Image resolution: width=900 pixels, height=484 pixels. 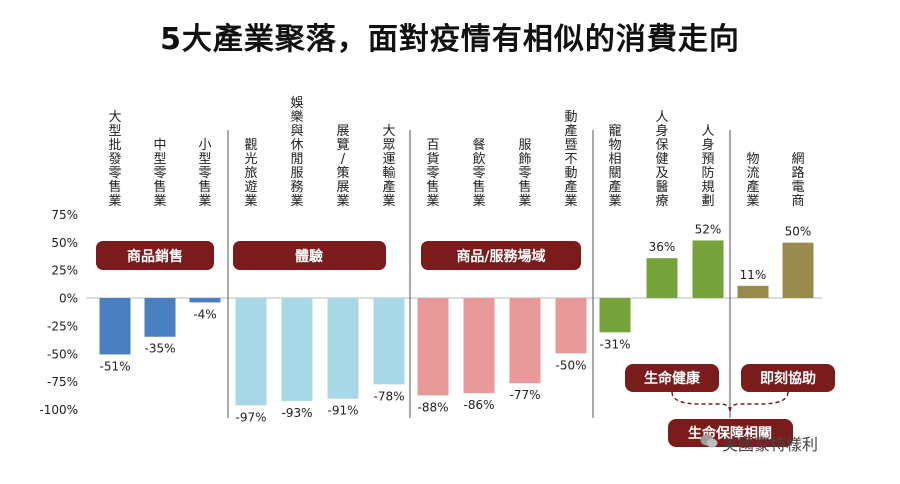 I want to click on data-label: 11%, so click(x=753, y=275).